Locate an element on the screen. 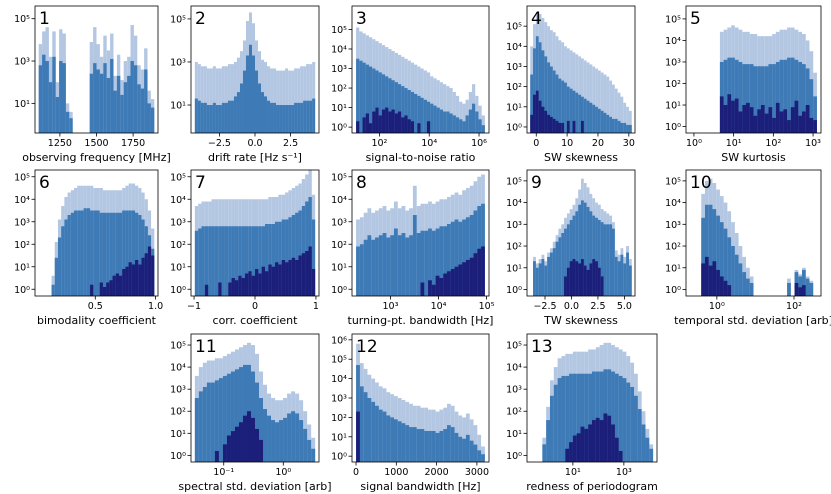 The image size is (831, 494). histogram-panel-7: −1 0 1 10⁰ 10¹ 10² 10³ 10⁴ 10⁵ 7 corr. coefficient is located at coordinates (245, 248).